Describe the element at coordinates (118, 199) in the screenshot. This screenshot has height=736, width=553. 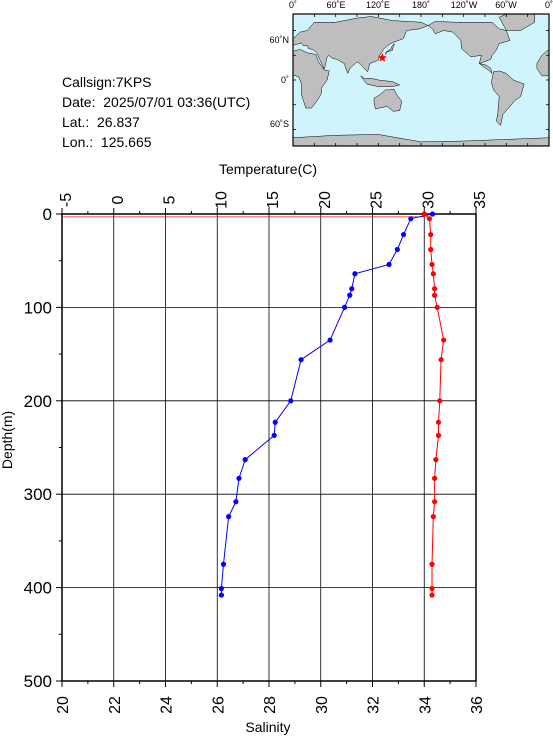
I see `temperature-tick-label: 0` at that location.